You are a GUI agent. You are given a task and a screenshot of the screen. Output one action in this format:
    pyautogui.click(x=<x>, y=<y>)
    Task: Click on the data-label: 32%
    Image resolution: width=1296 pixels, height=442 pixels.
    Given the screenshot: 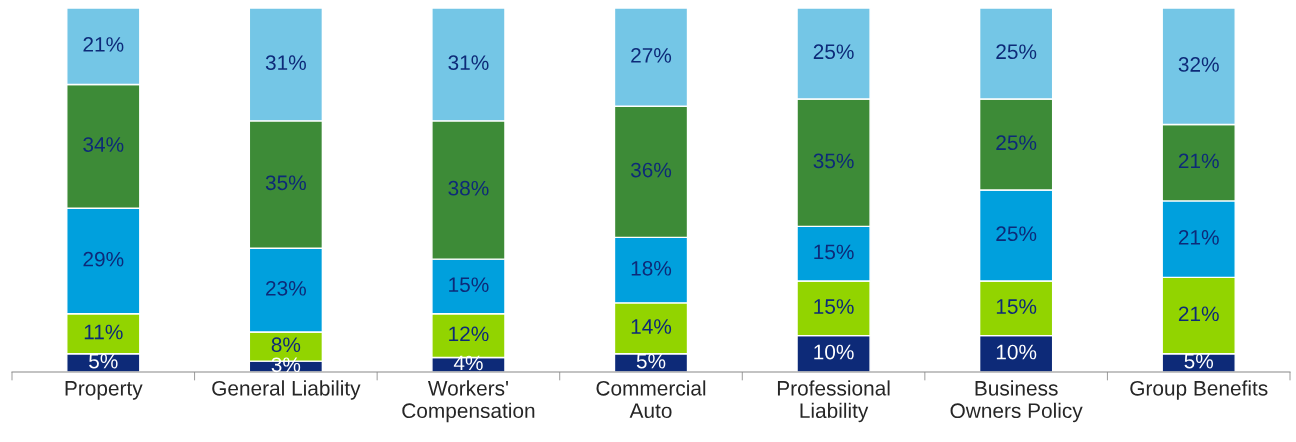 What is the action you would take?
    pyautogui.click(x=1198, y=64)
    